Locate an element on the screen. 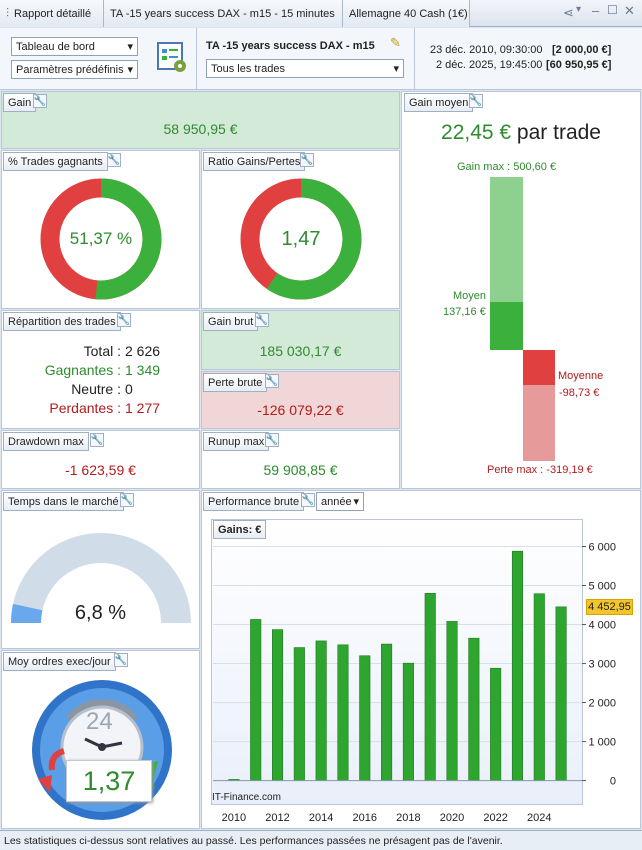 This screenshot has width=642, height=850. ratio-value: 1,47 is located at coordinates (301, 239).